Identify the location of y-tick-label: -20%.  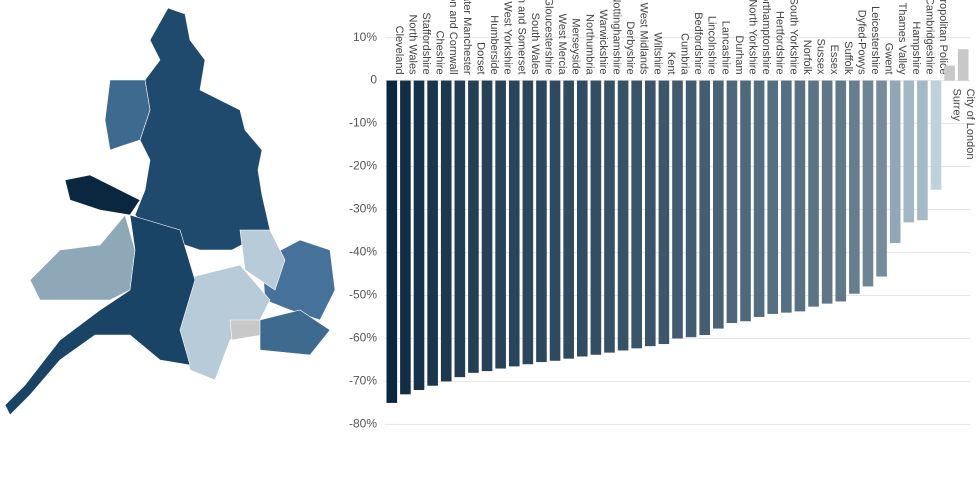
(363, 166).